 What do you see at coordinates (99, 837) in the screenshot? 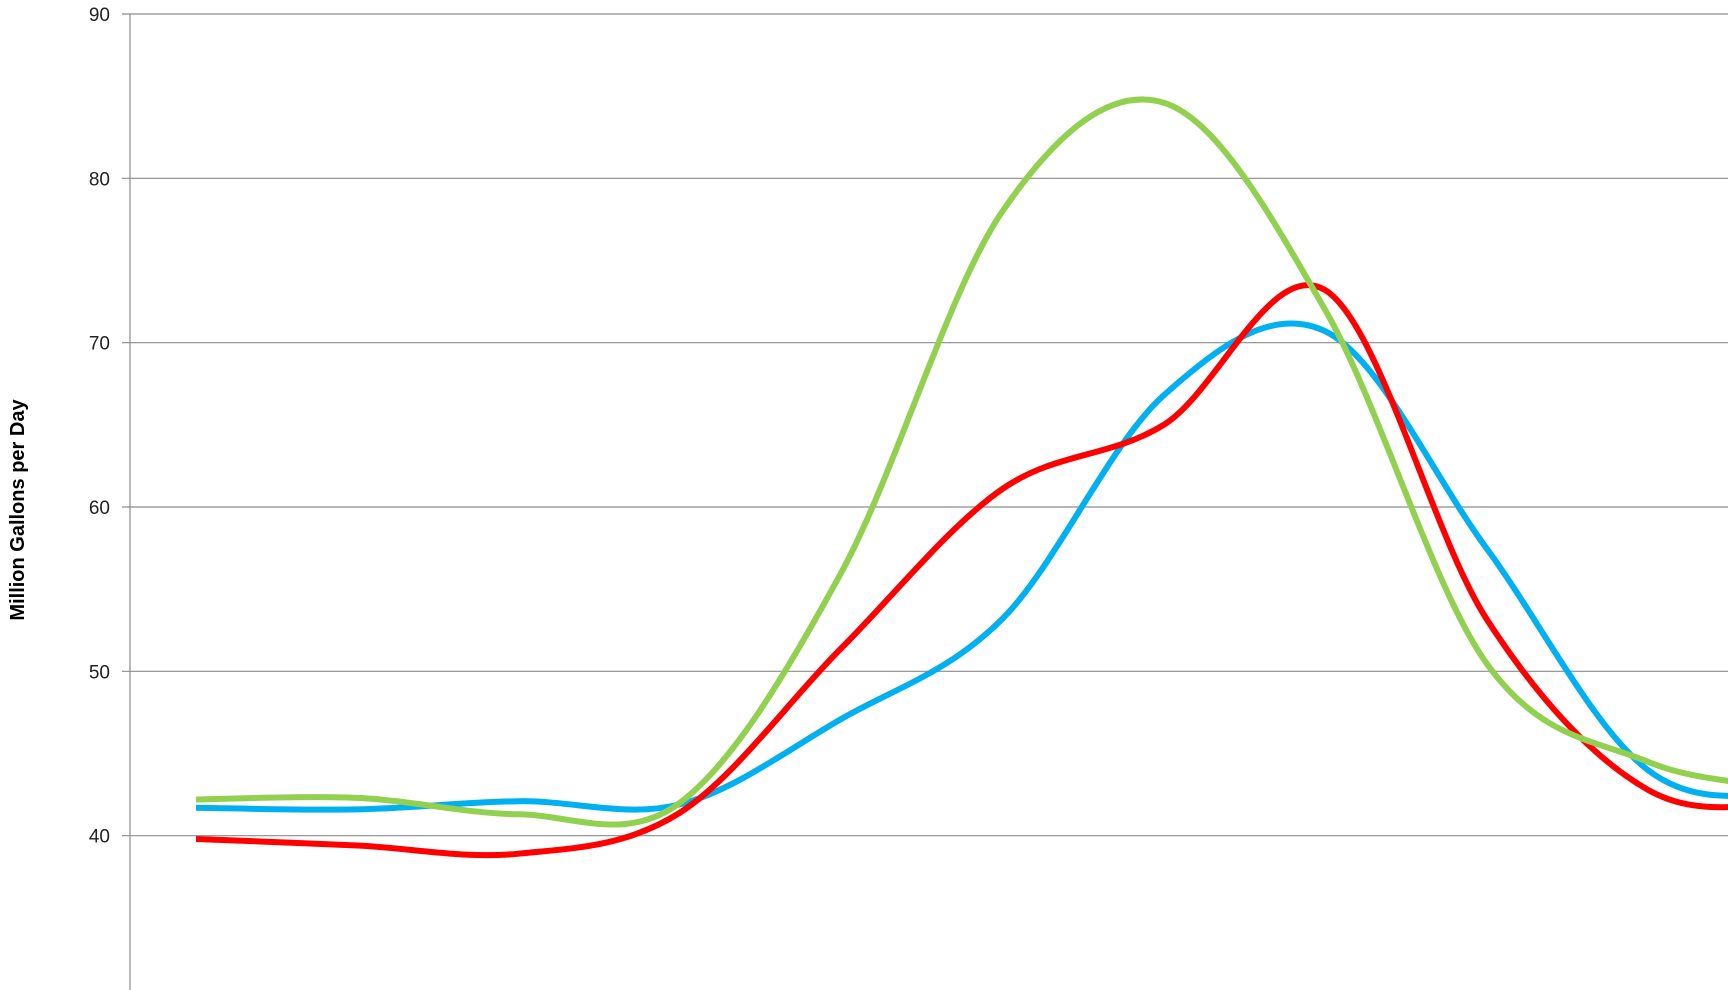
I see `y-tick-label: 40` at bounding box center [99, 837].